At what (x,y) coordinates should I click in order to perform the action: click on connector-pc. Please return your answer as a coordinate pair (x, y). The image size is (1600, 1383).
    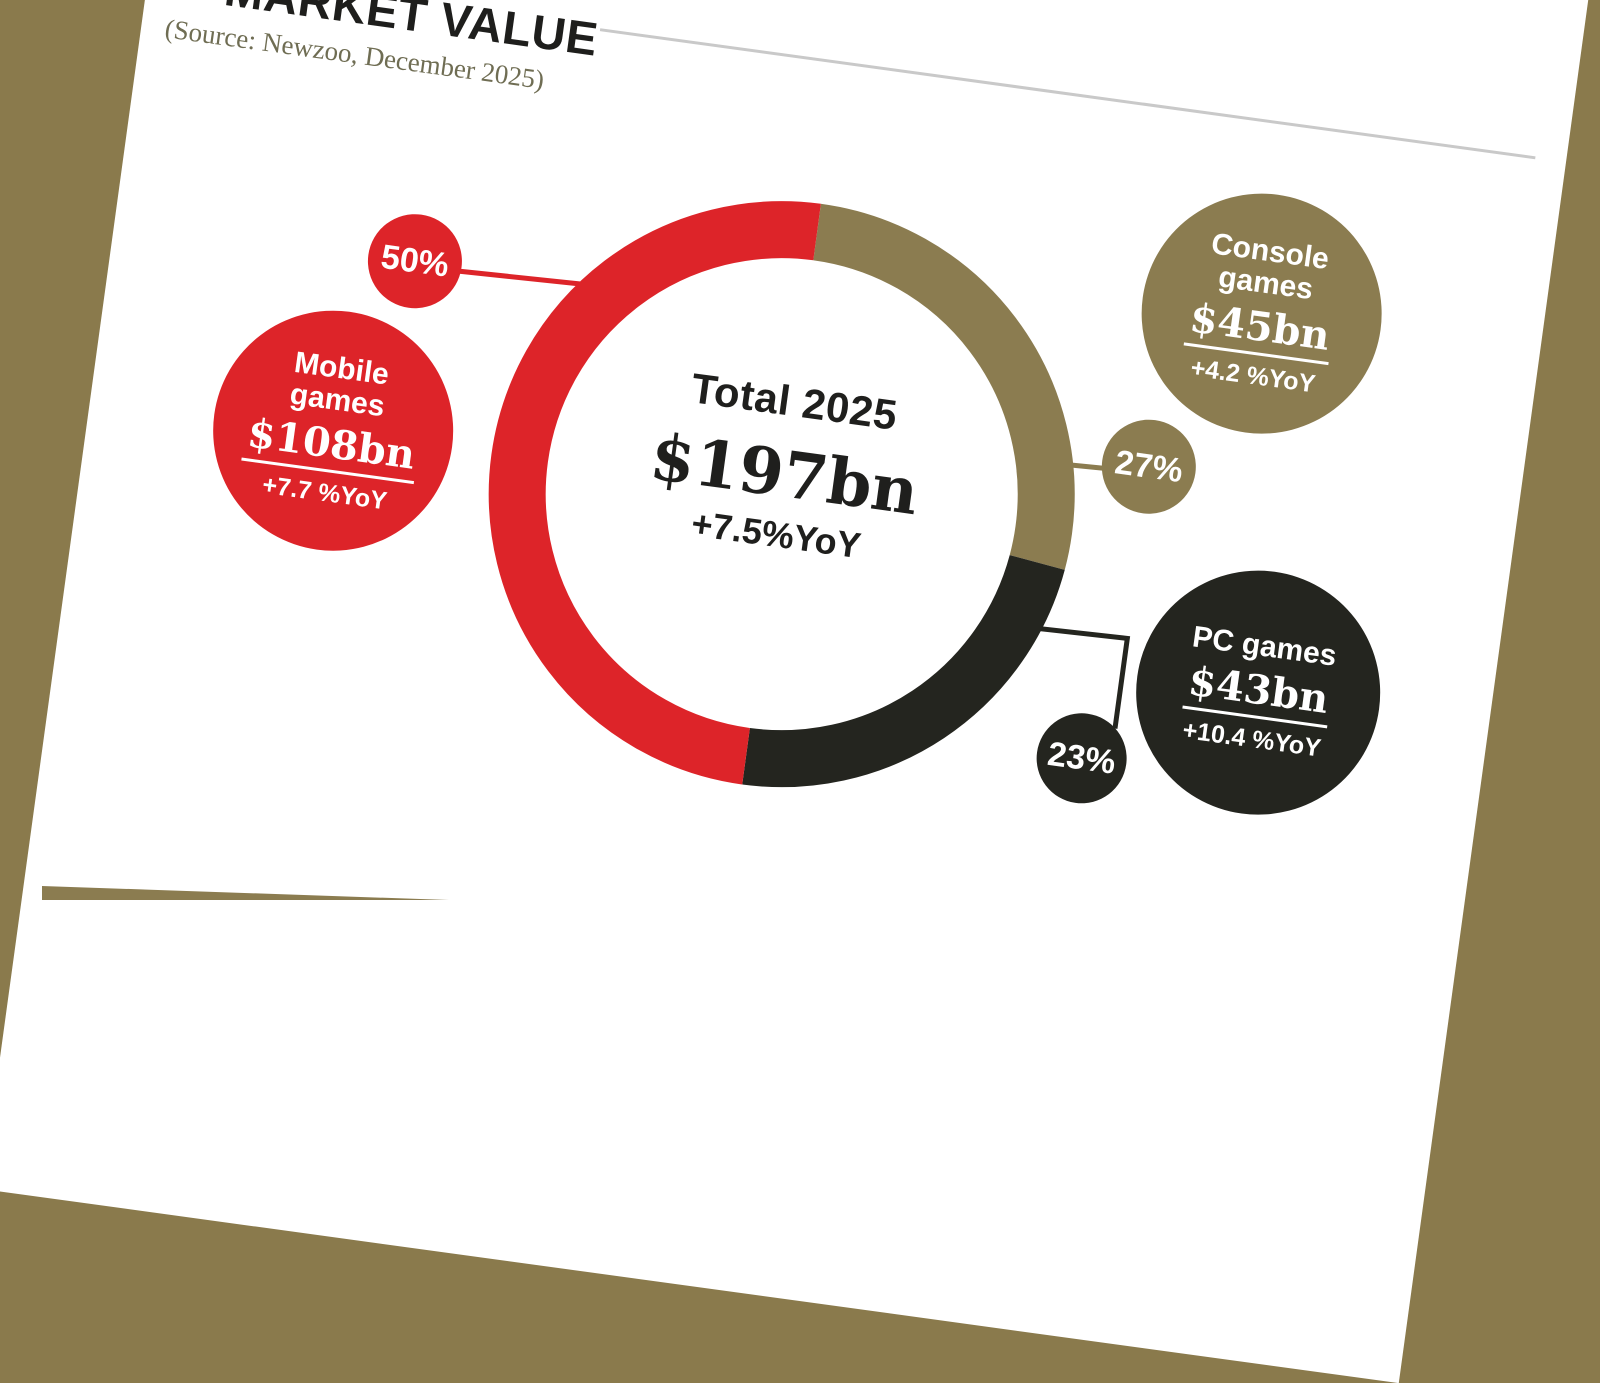
    Looking at the image, I should click on (1069, 675).